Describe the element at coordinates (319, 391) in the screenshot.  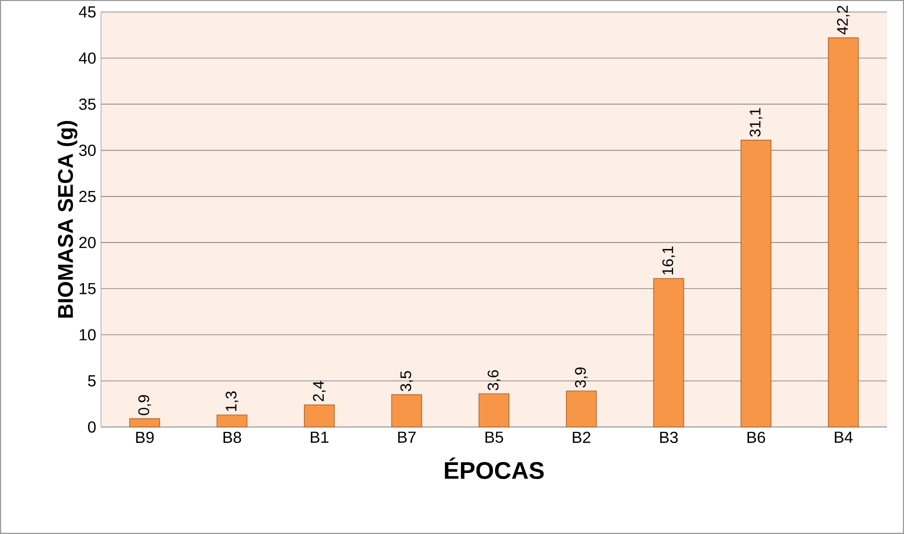
I see `data-label: 2,4` at that location.